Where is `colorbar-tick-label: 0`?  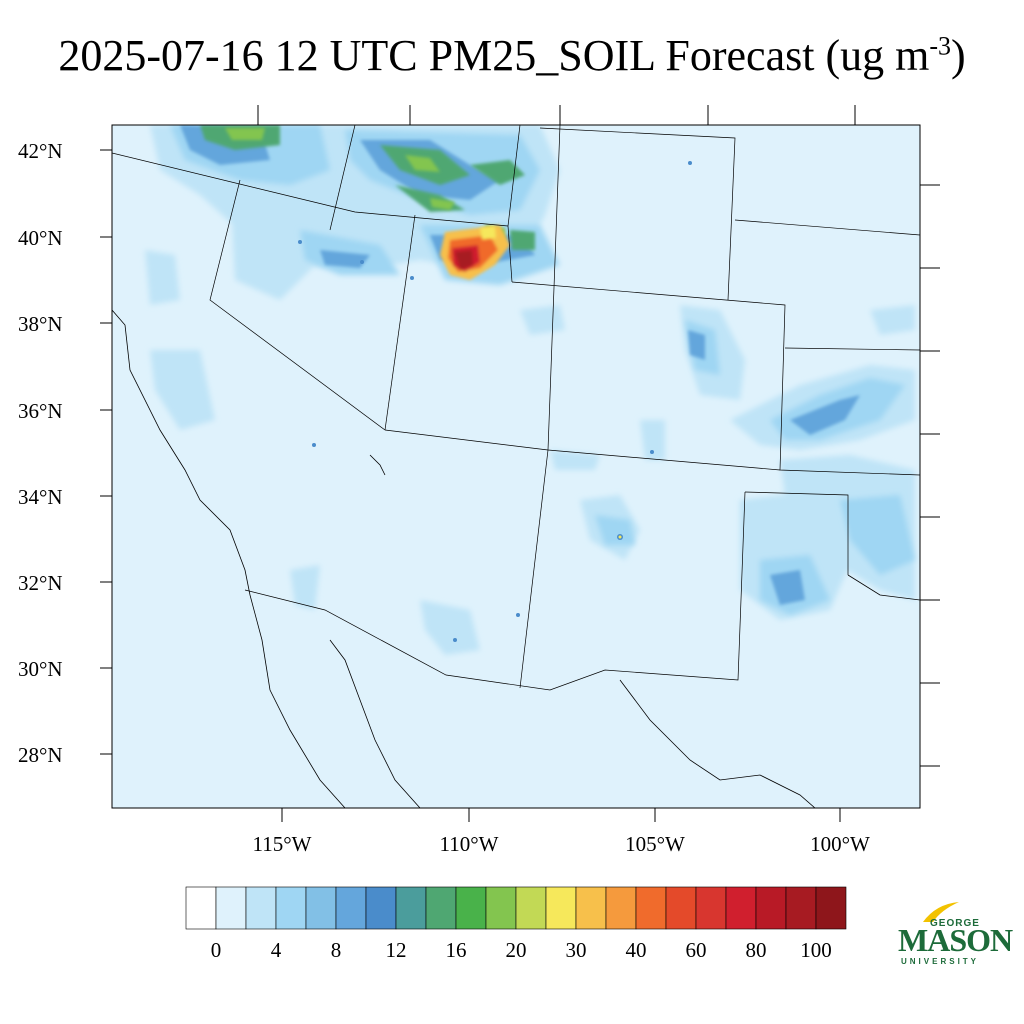 colorbar-tick-label: 0 is located at coordinates (216, 950).